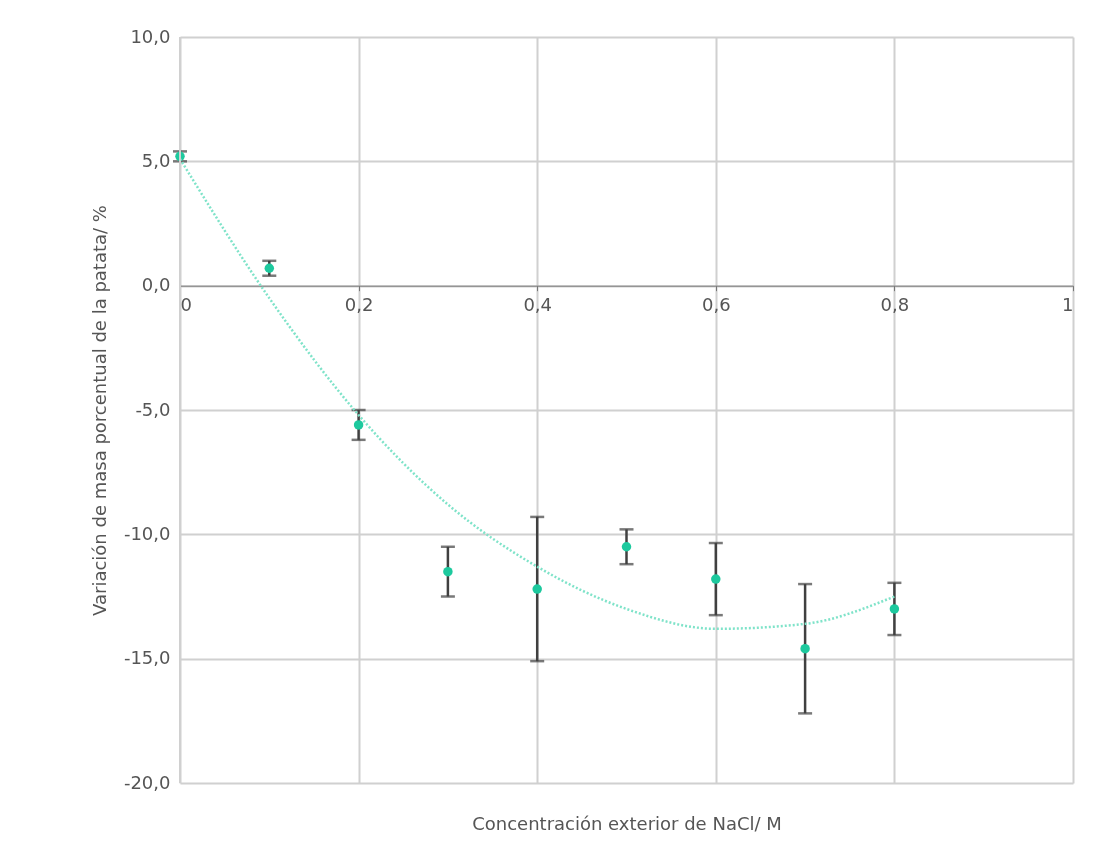 This screenshot has width=1112, height=852. I want to click on x-tick-label: 0,6, so click(716, 305).